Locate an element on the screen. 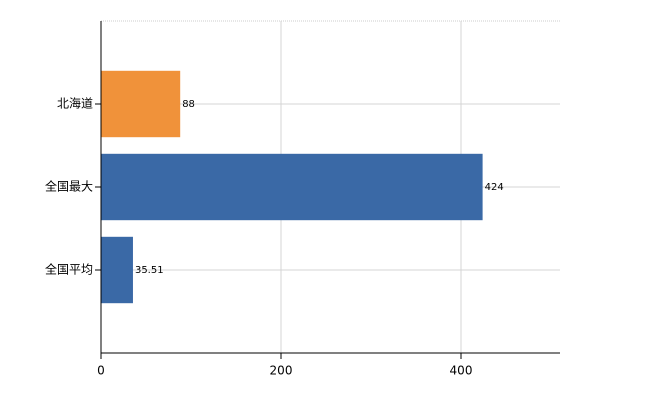 This screenshot has width=650, height=400. y-tick-label: 全国平均 is located at coordinates (69, 269).